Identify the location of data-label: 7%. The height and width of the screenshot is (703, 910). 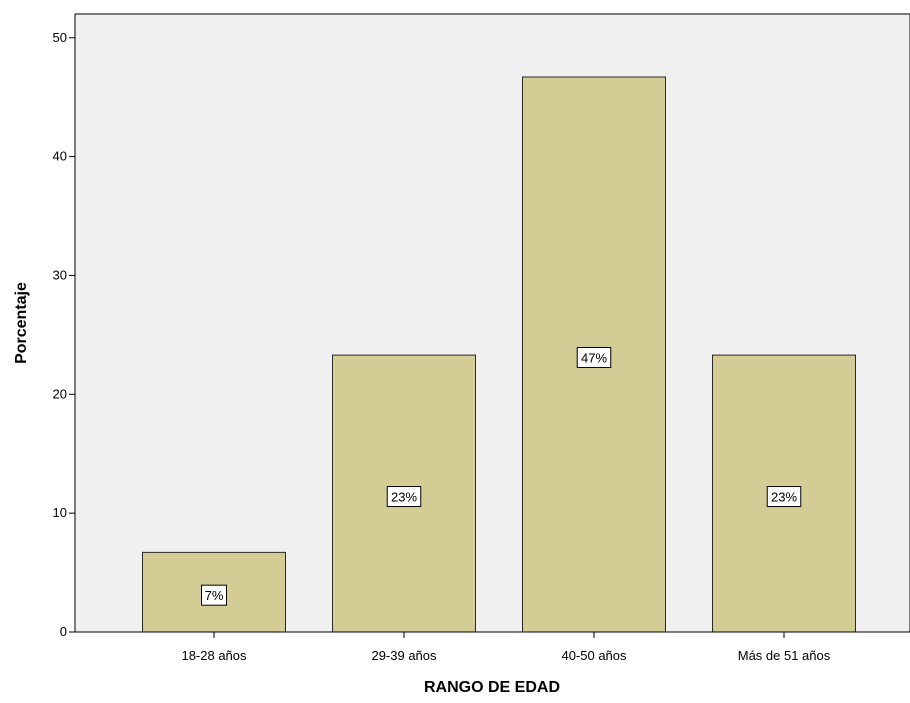
(214, 595).